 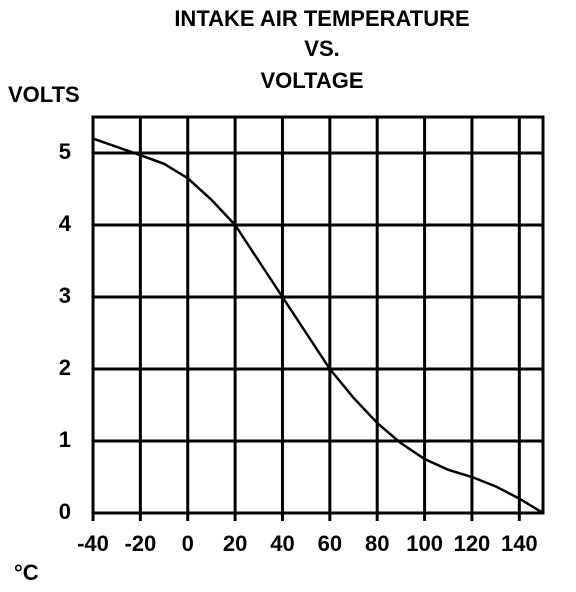 What do you see at coordinates (65, 367) in the screenshot?
I see `y-tick-label: 2` at bounding box center [65, 367].